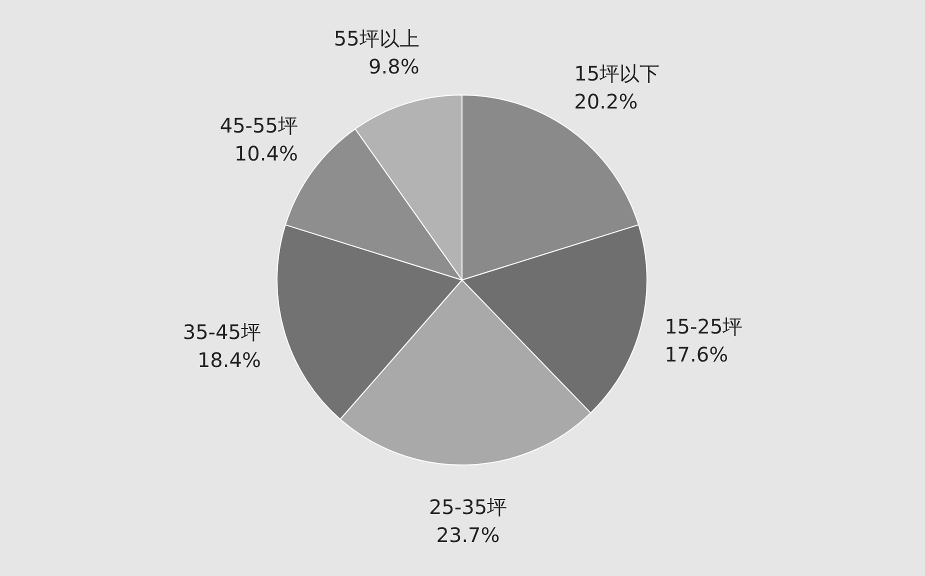  Describe the element at coordinates (229, 360) in the screenshot. I see `data-label: 18.4%` at that location.